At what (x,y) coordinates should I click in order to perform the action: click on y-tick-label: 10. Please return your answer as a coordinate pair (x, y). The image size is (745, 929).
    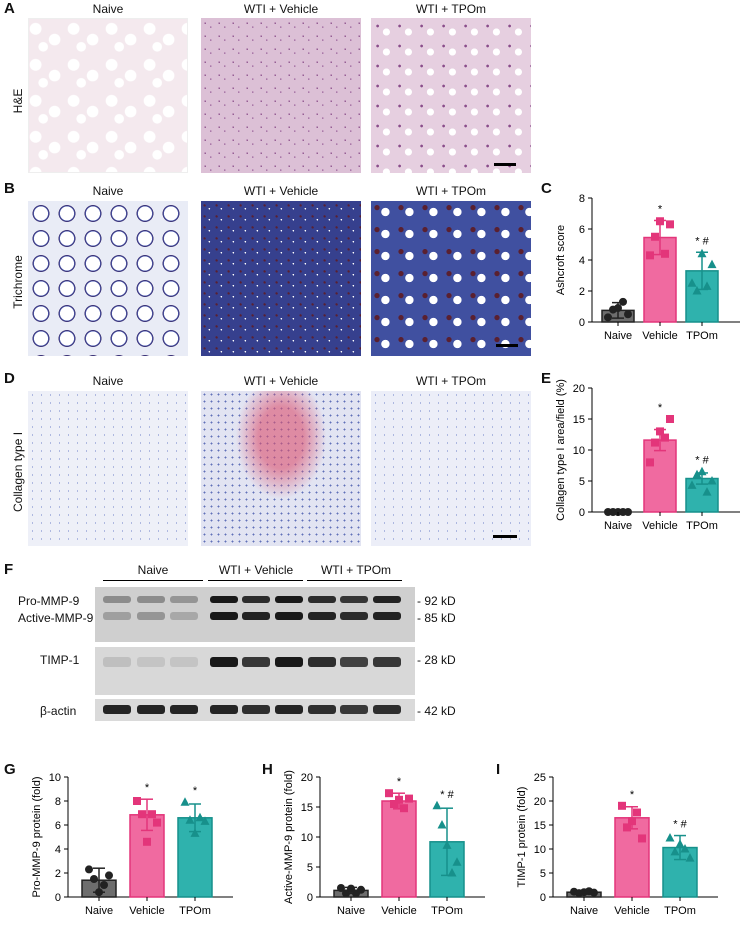
    Looking at the image, I should click on (55, 778).